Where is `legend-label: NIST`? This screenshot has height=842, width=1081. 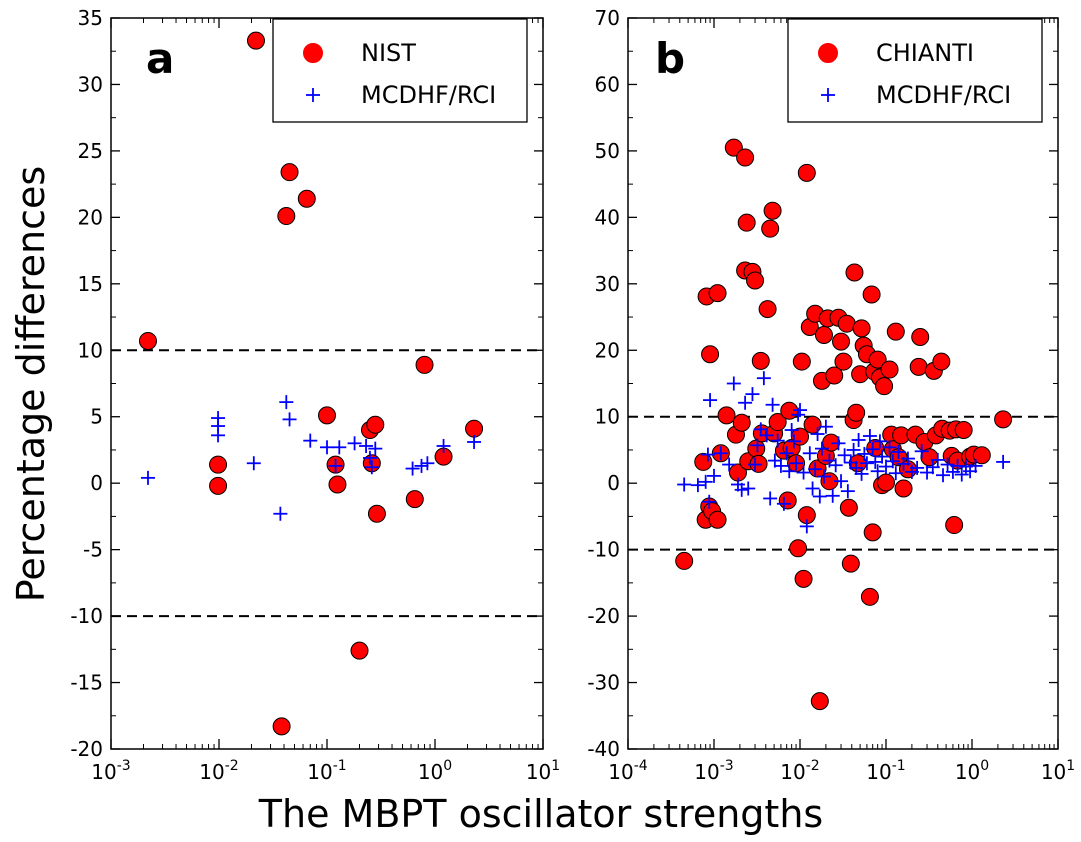 legend-label: NIST is located at coordinates (388, 53).